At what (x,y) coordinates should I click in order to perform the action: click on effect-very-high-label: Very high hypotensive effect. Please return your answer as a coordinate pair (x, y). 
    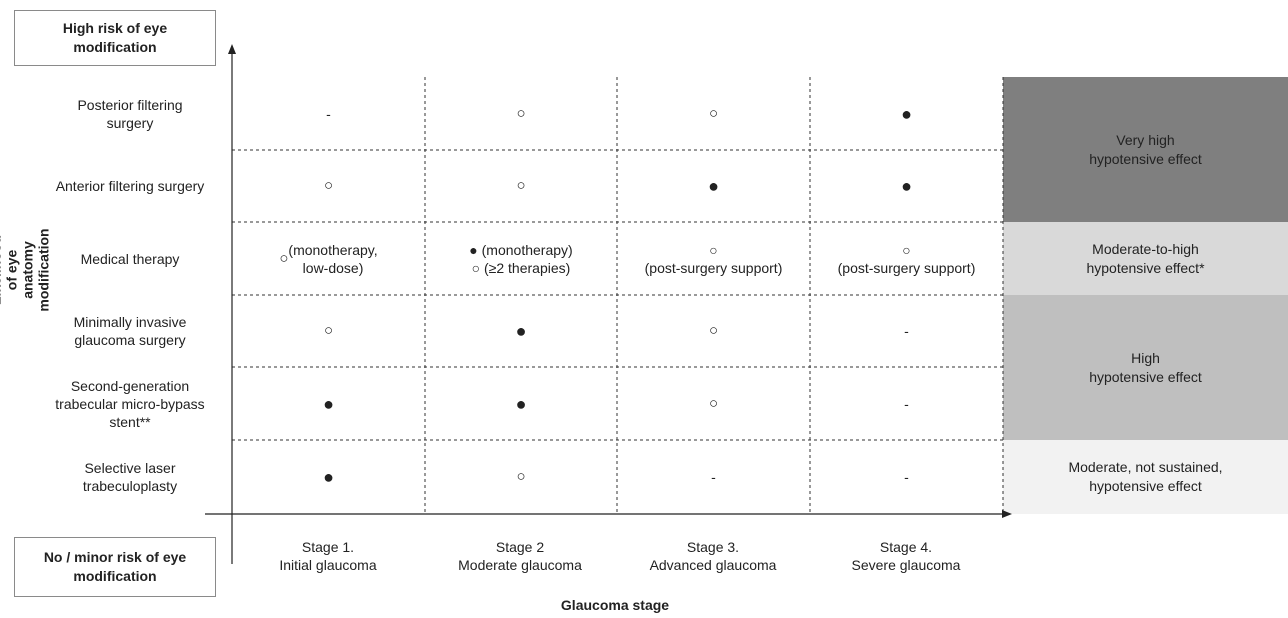
    Looking at the image, I should click on (1145, 149).